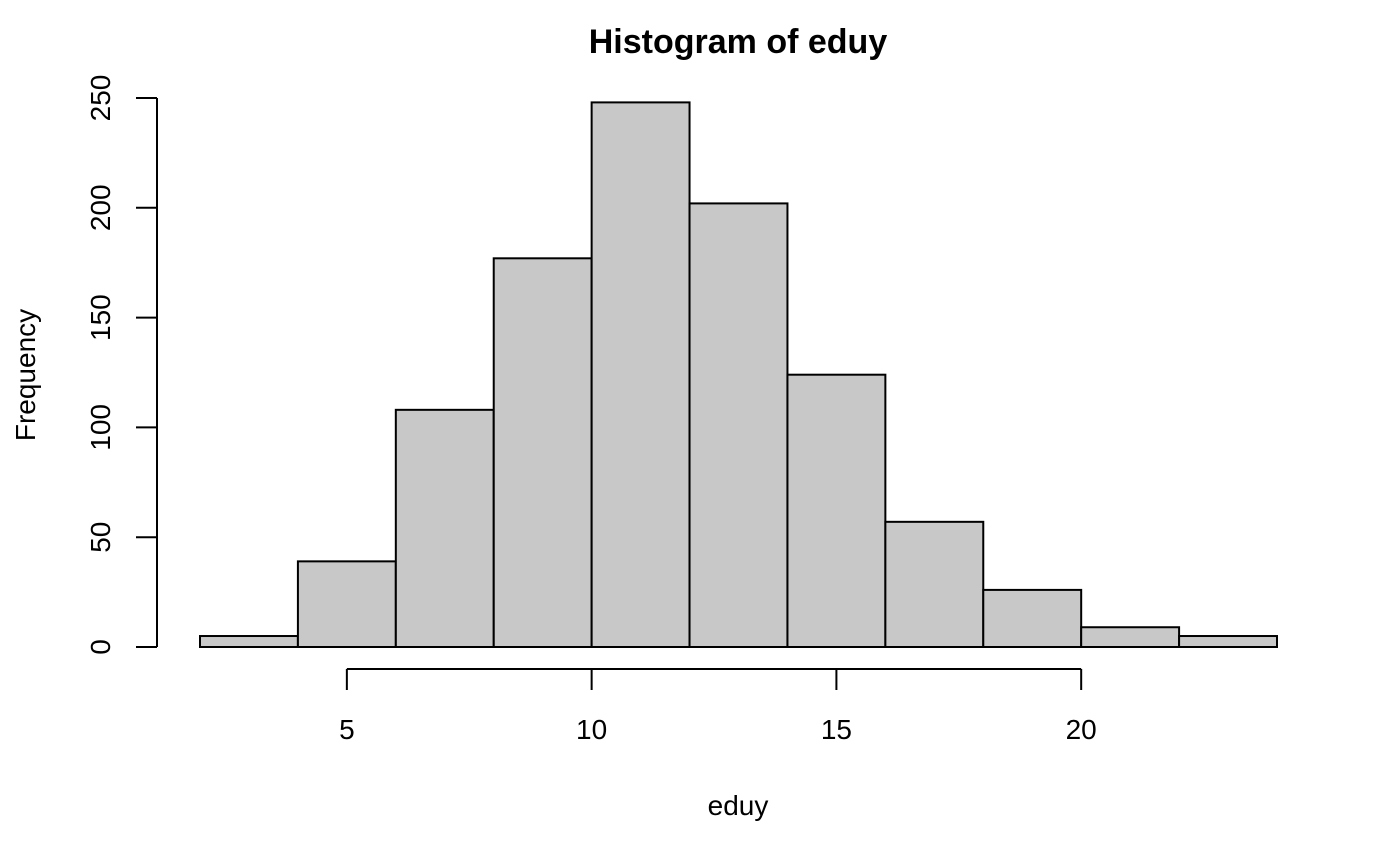 The height and width of the screenshot is (865, 1400). I want to click on y-tick-label: 150, so click(100, 317).